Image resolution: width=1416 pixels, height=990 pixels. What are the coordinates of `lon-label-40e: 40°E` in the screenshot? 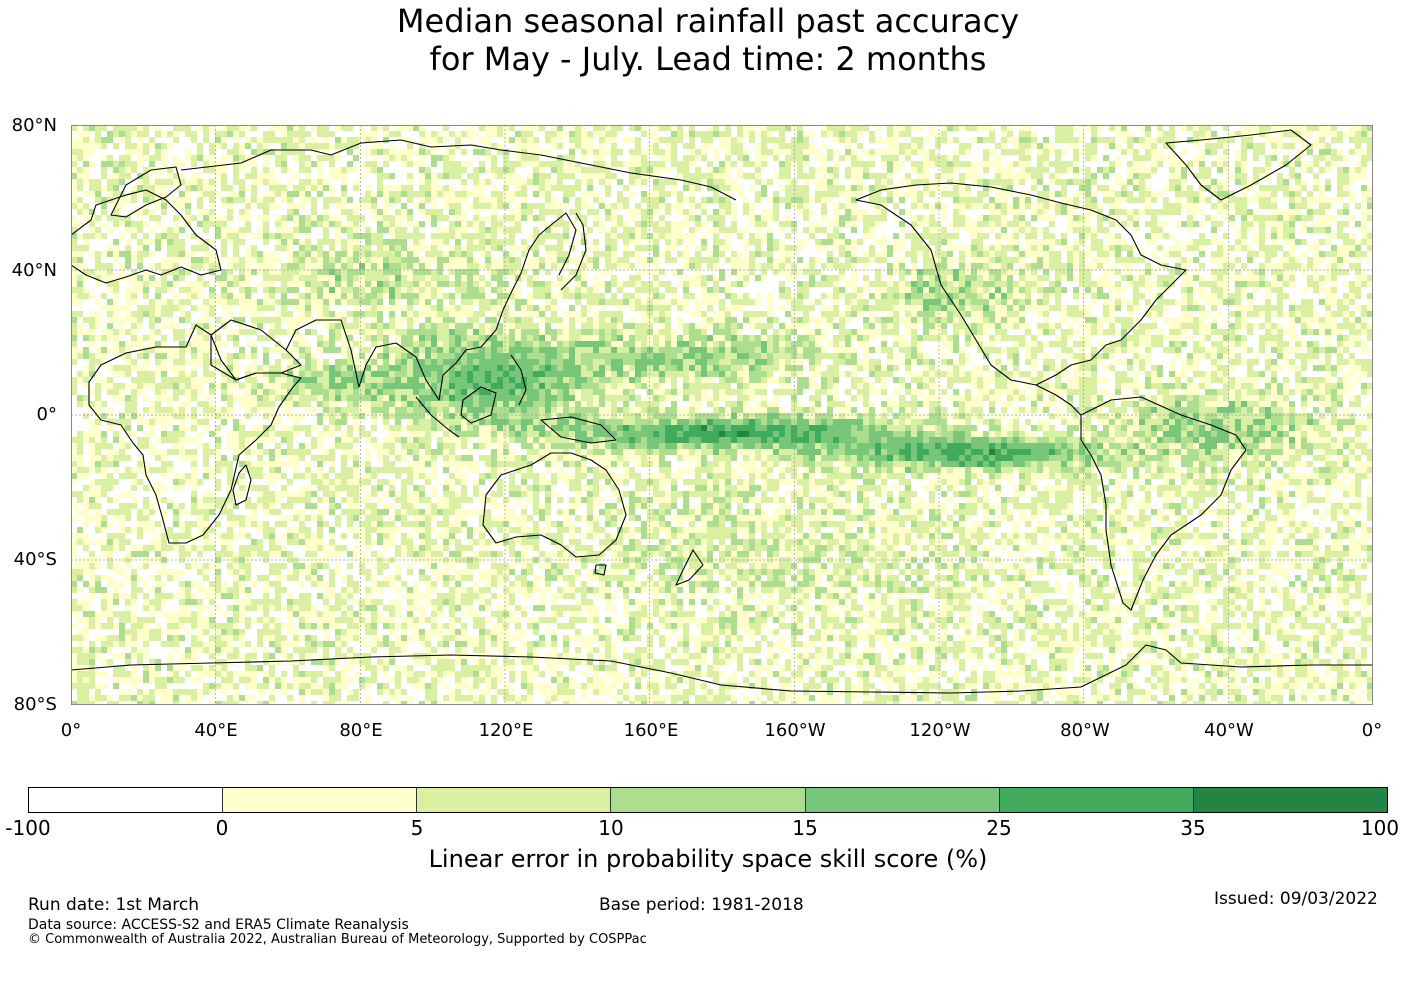 It's located at (216, 730).